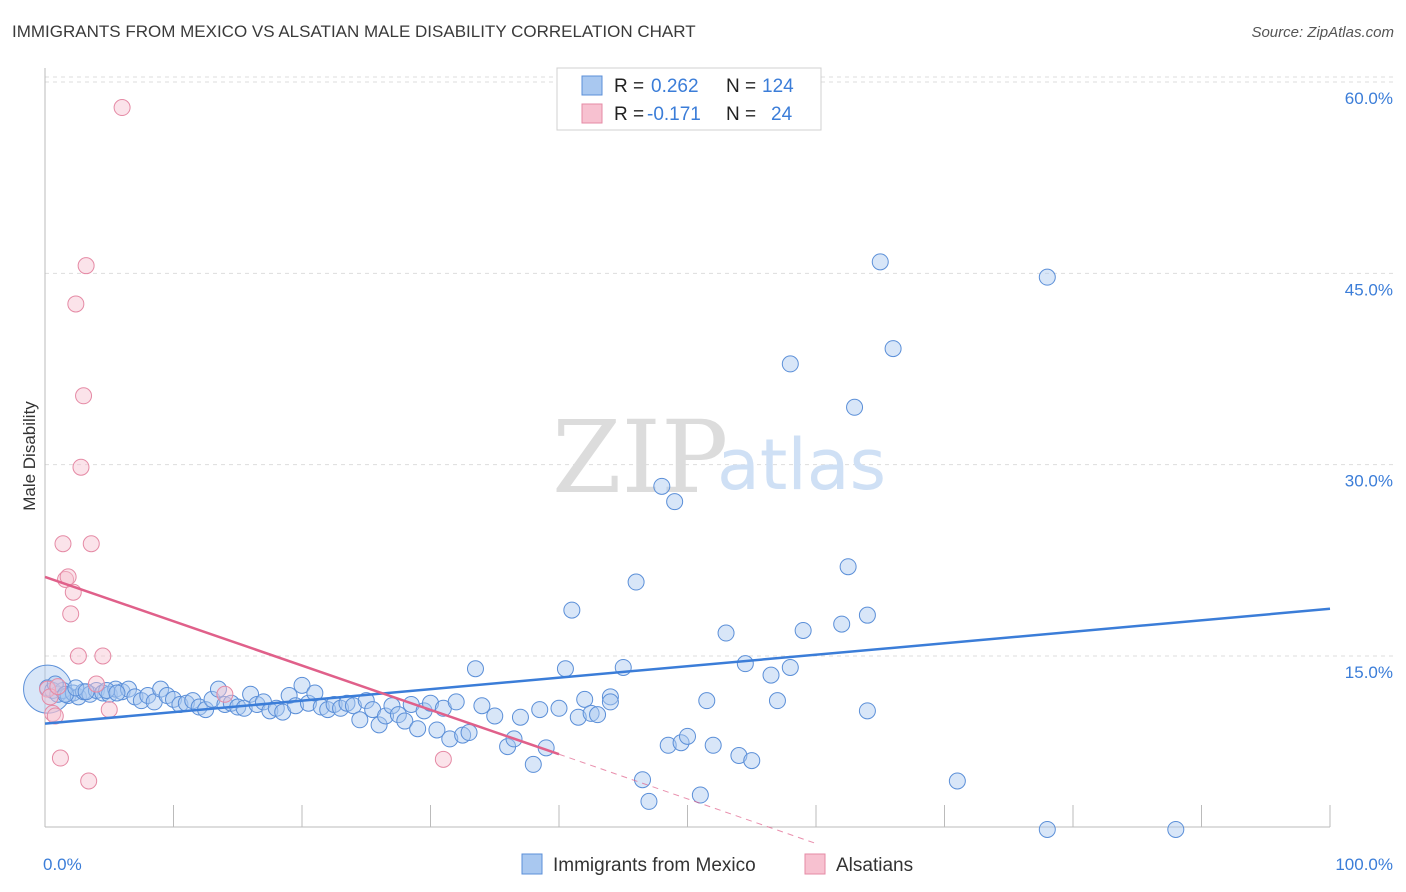 This screenshot has width=1406, height=892. What do you see at coordinates (532, 864) in the screenshot?
I see `bottom-legend-swatch-blue` at bounding box center [532, 864].